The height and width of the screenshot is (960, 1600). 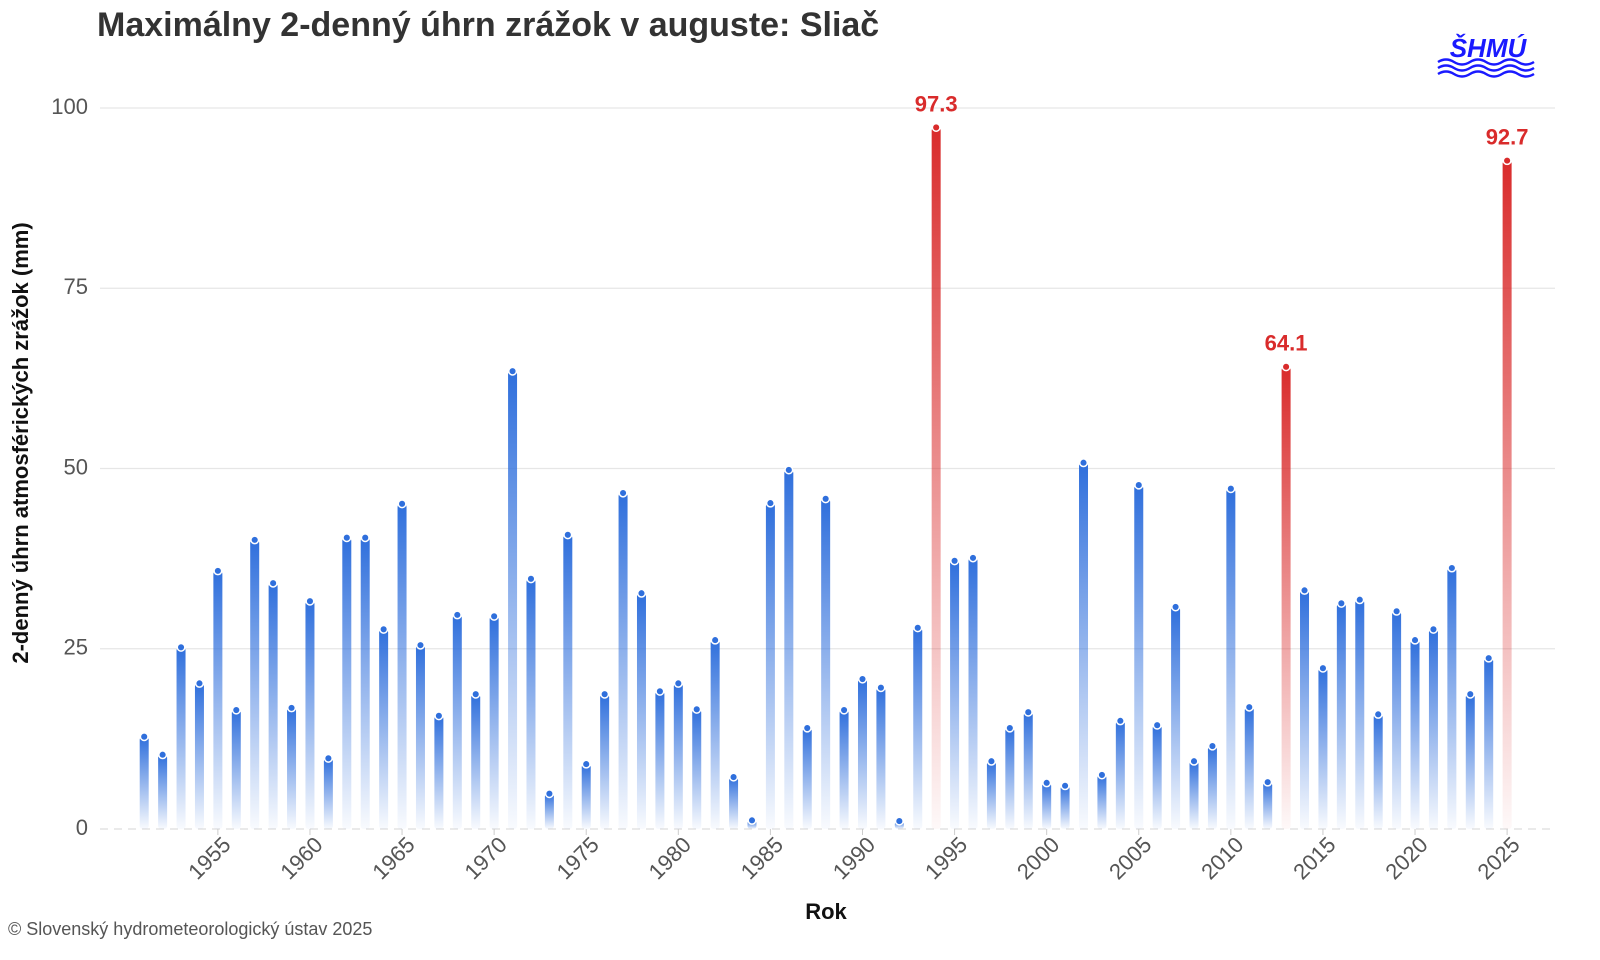 What do you see at coordinates (1486, 68) in the screenshot?
I see `logo-waves` at bounding box center [1486, 68].